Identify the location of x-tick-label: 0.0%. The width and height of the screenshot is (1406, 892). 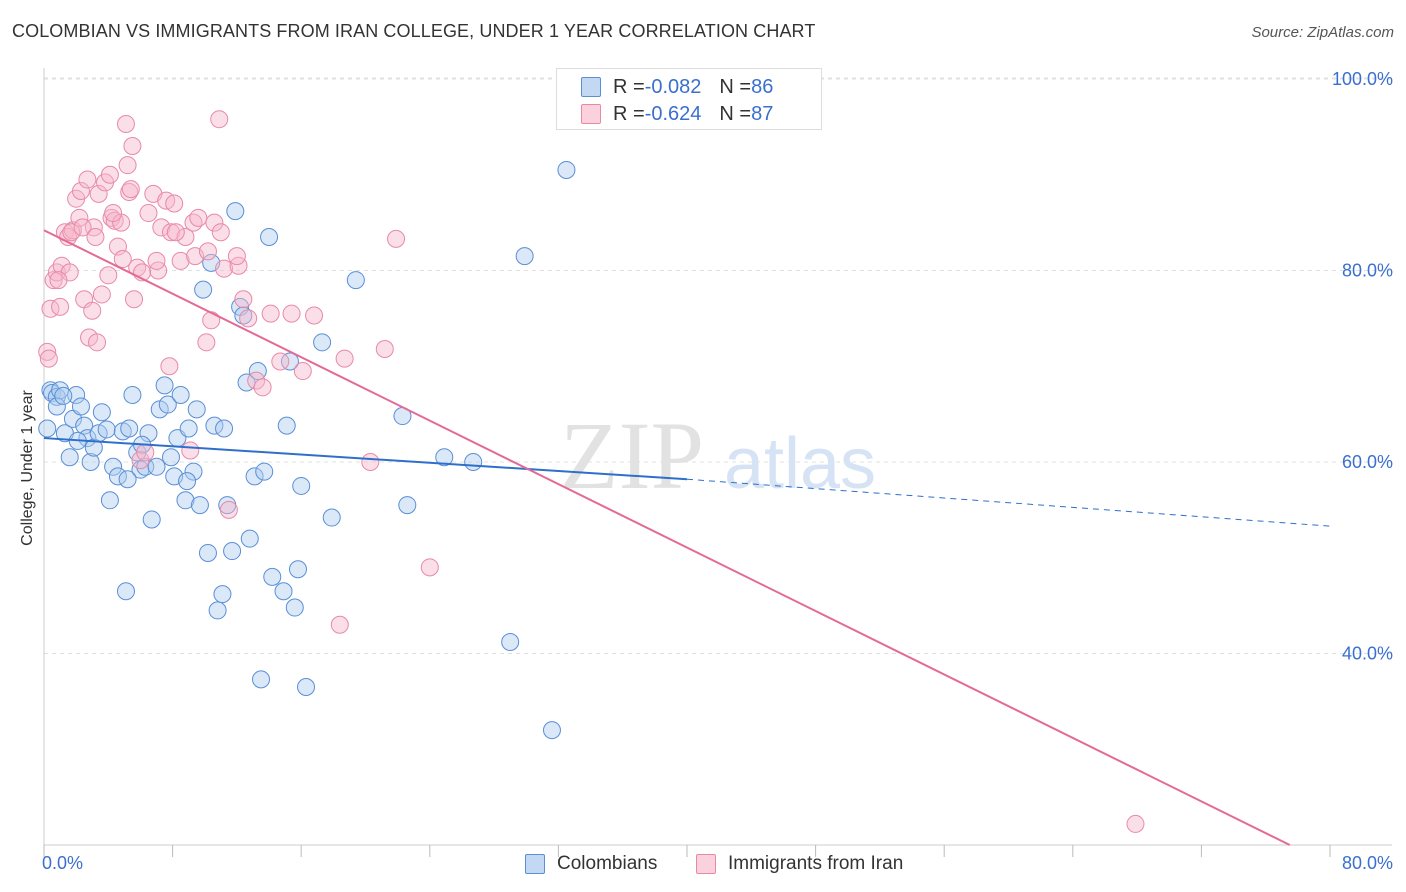
(62, 863).